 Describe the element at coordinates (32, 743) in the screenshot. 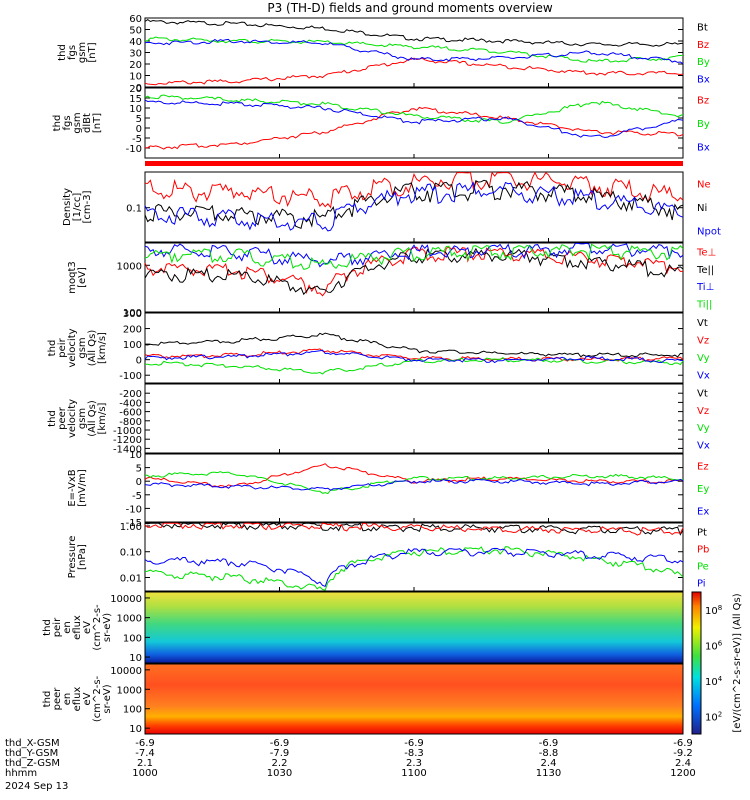

I see `x-row-label: thd_X-GSM` at that location.